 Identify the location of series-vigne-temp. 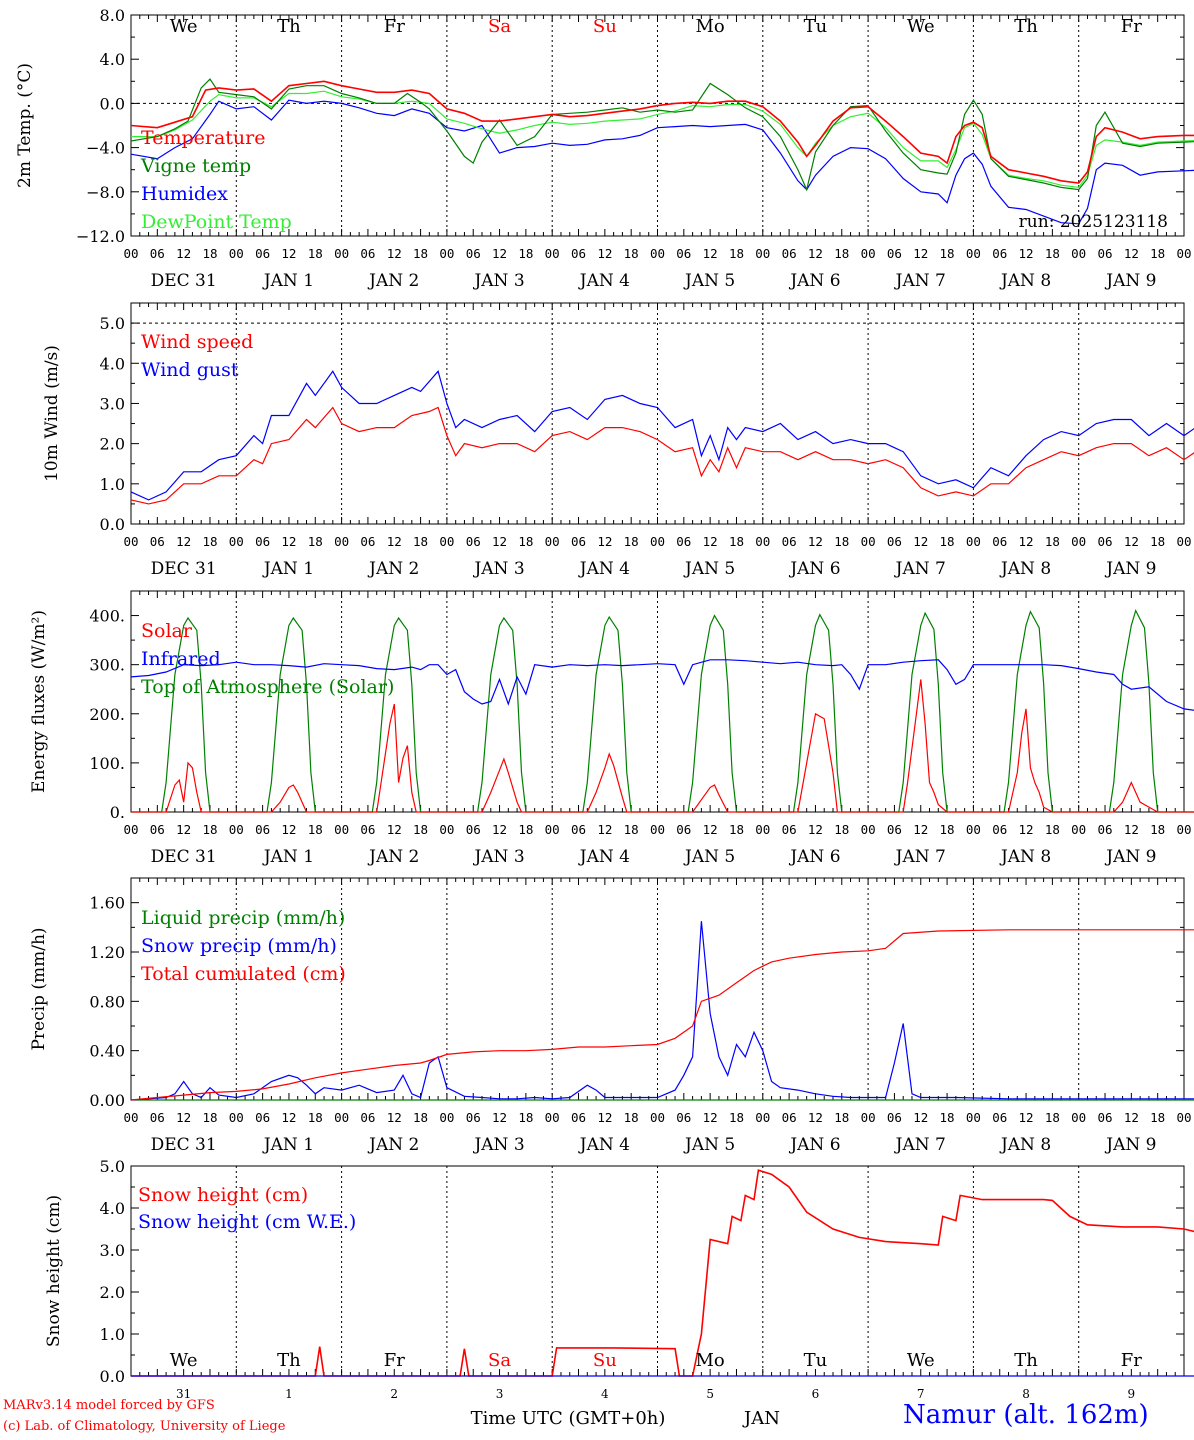
(662, 135).